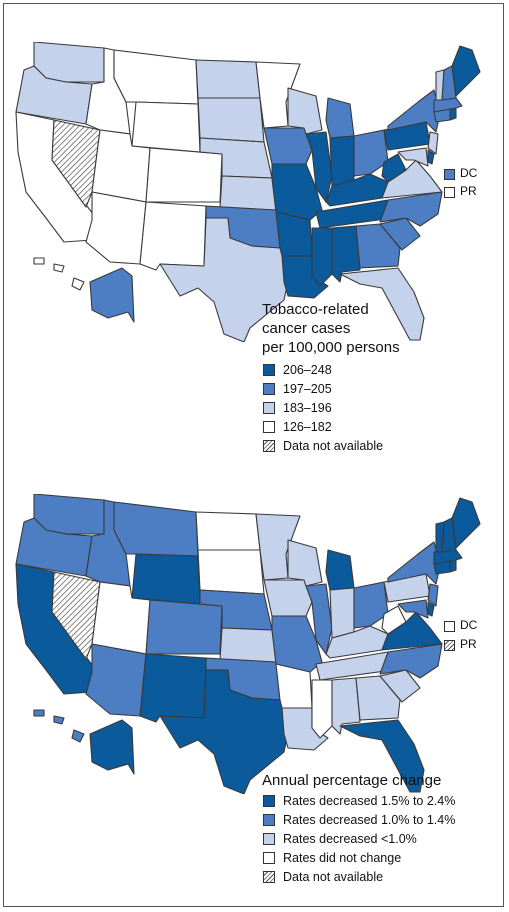  I want to click on map2-legend-title: Annual percentage change, so click(352, 780).